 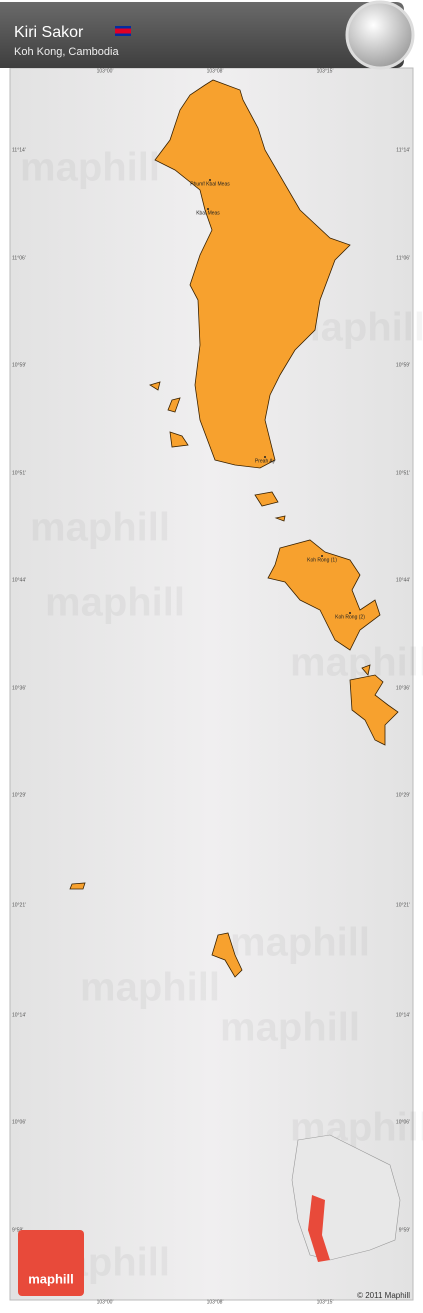 What do you see at coordinates (383, 1295) in the screenshot?
I see `copyright: © 2011 Maphill` at bounding box center [383, 1295].